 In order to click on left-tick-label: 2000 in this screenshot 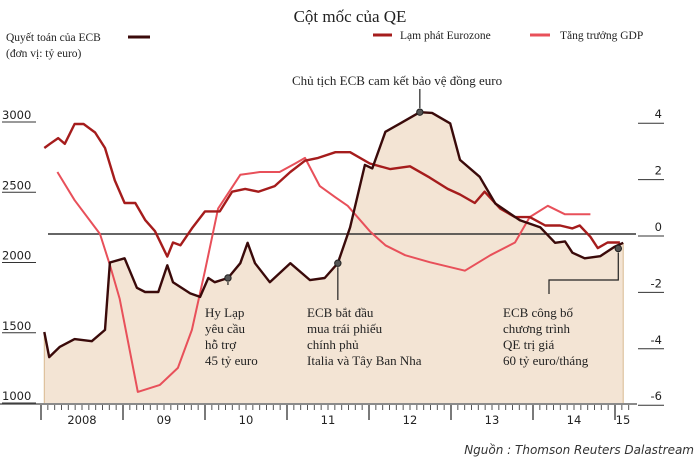, I will do `click(16, 256)`.